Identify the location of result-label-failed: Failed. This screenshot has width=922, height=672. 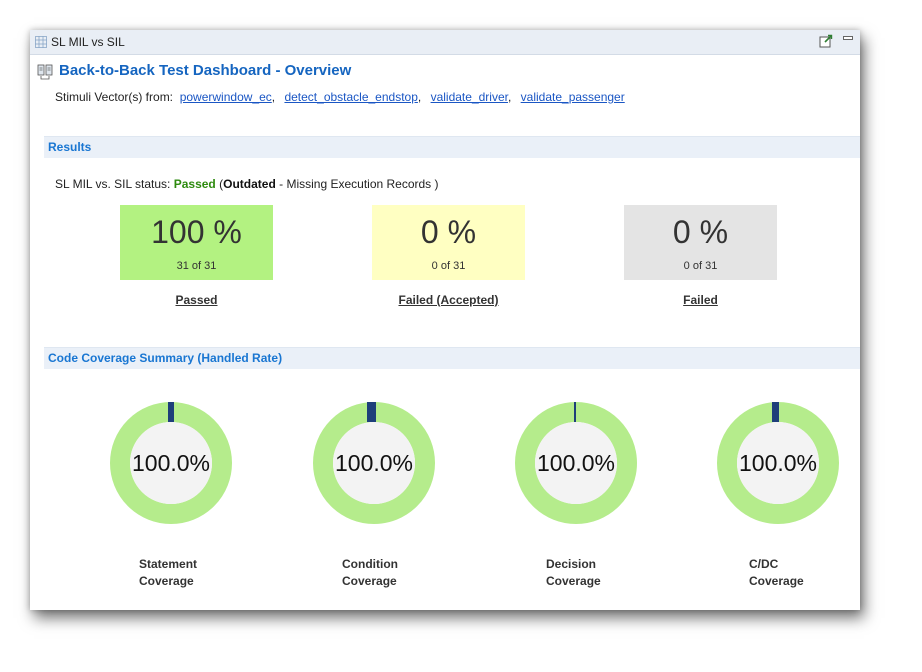
(700, 300).